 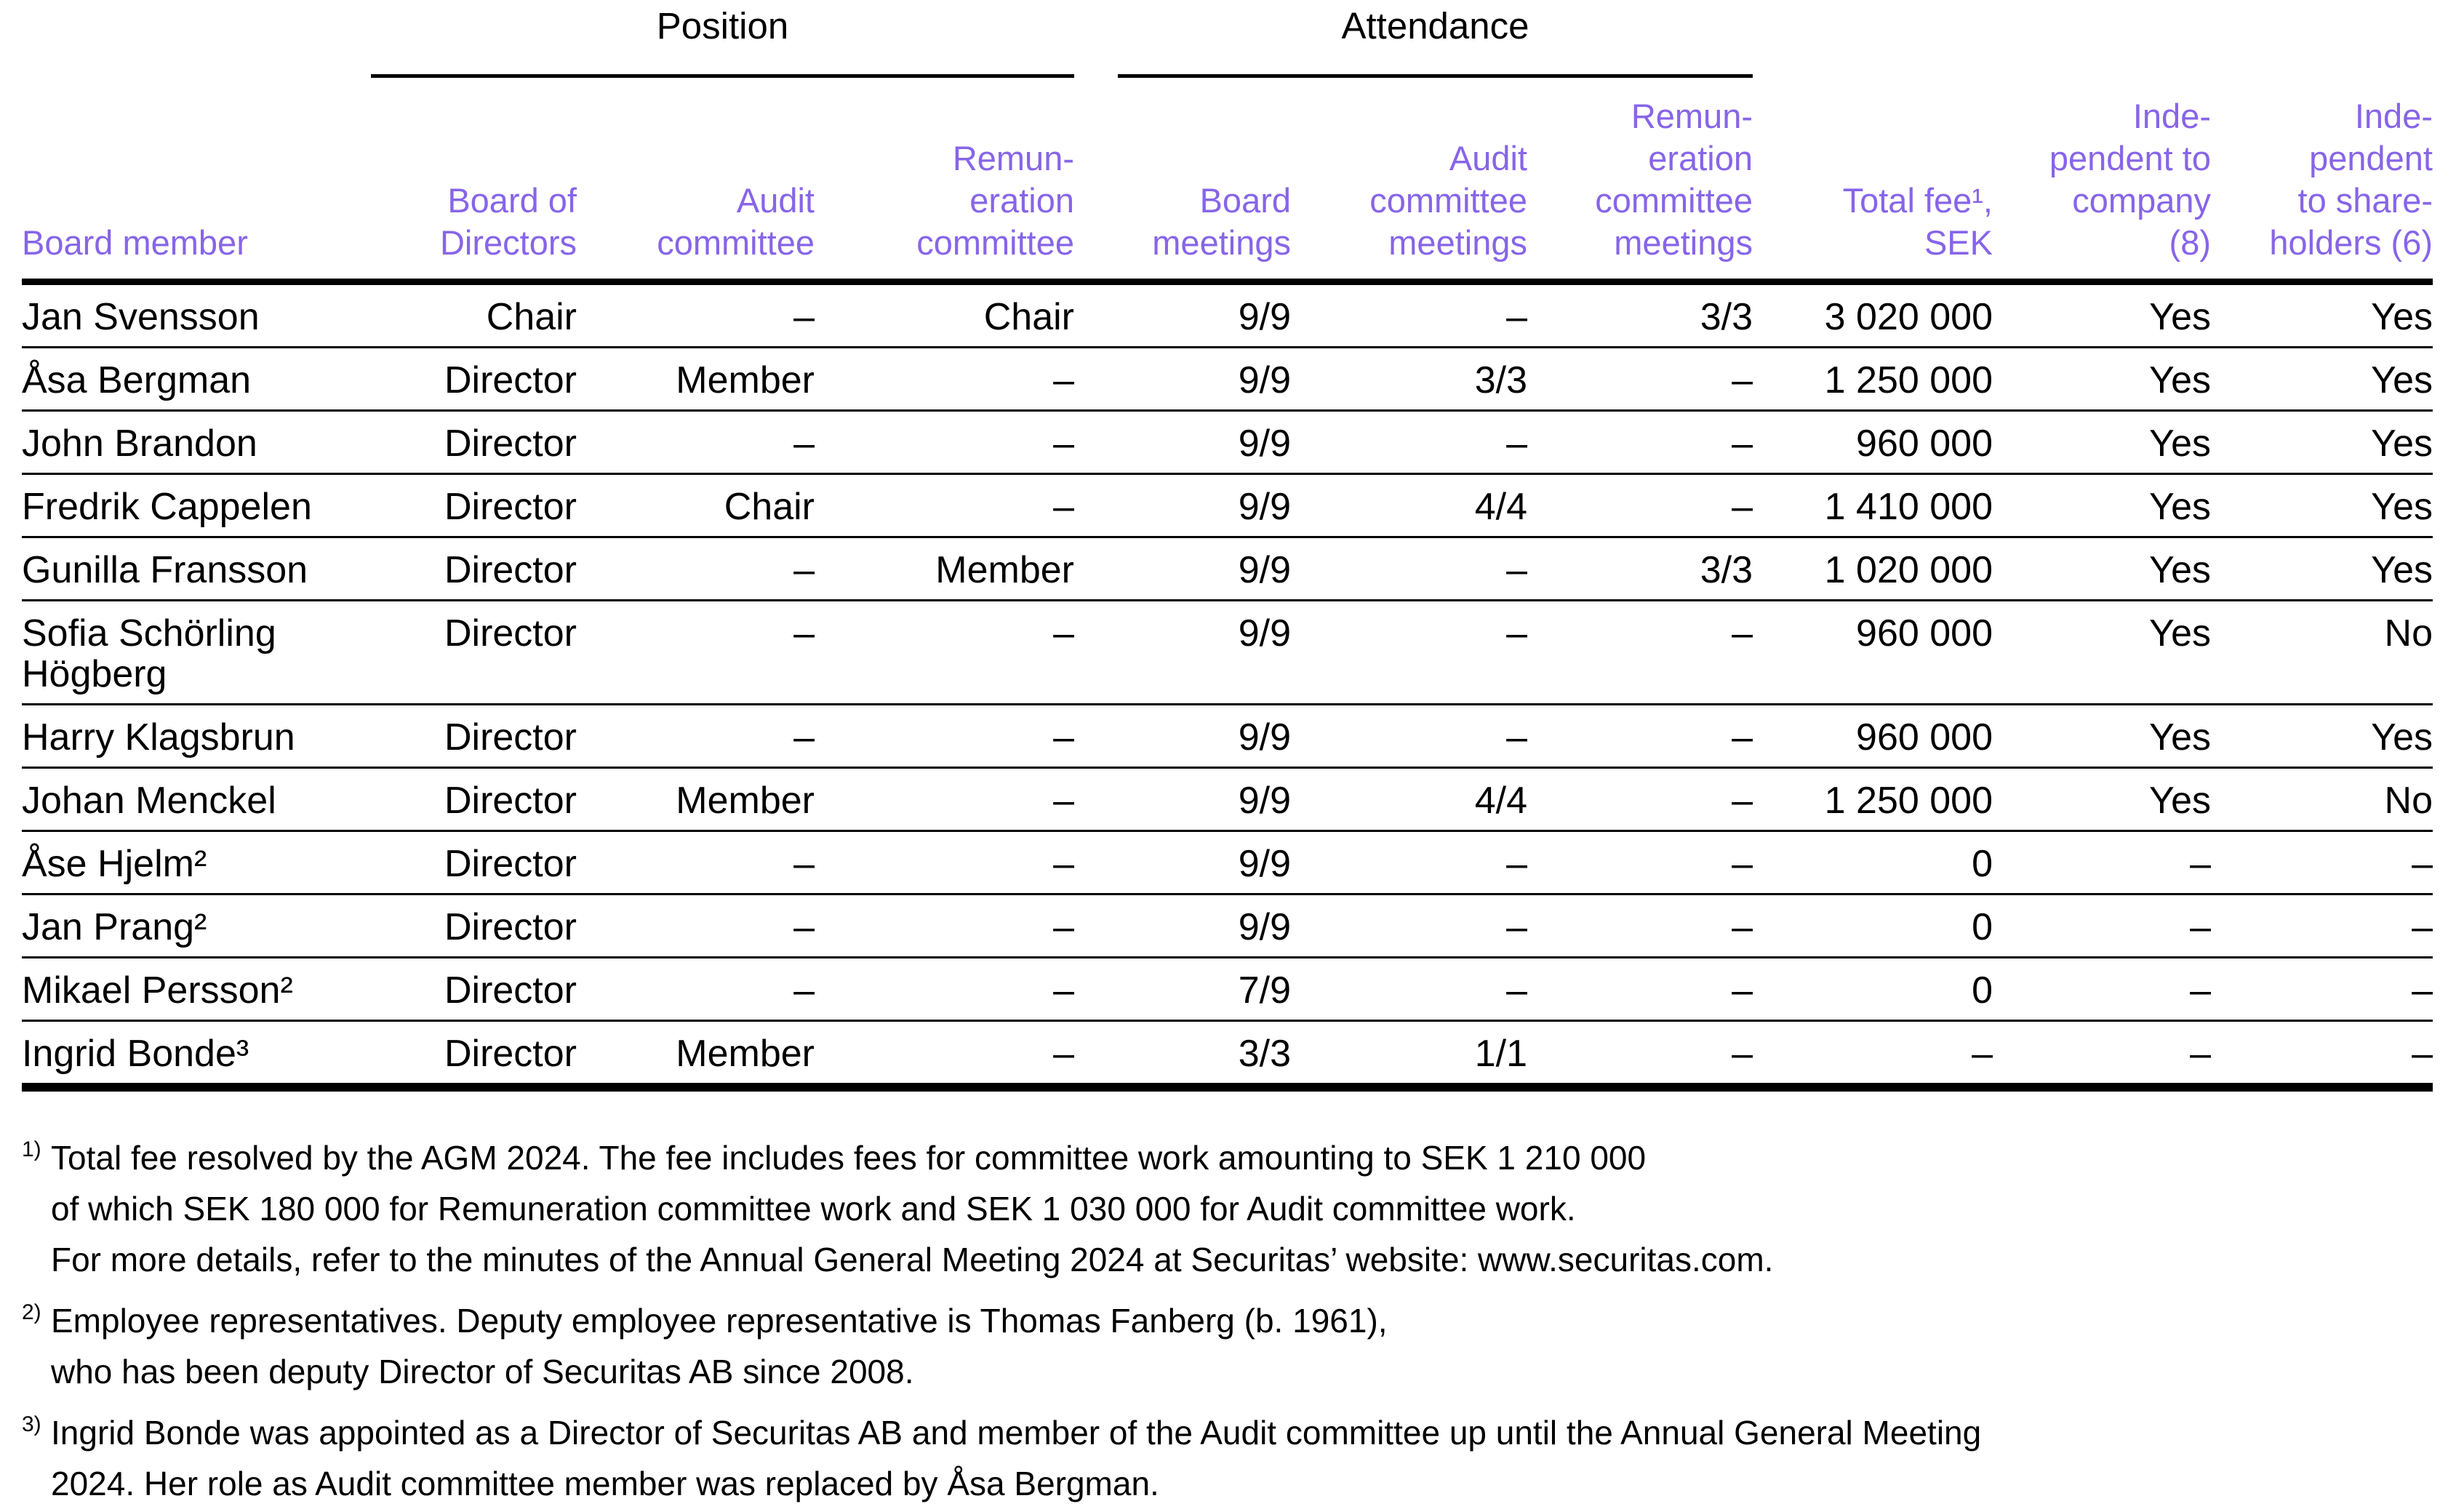 I want to click on group-header-spacer-right, so click(x=2093, y=42).